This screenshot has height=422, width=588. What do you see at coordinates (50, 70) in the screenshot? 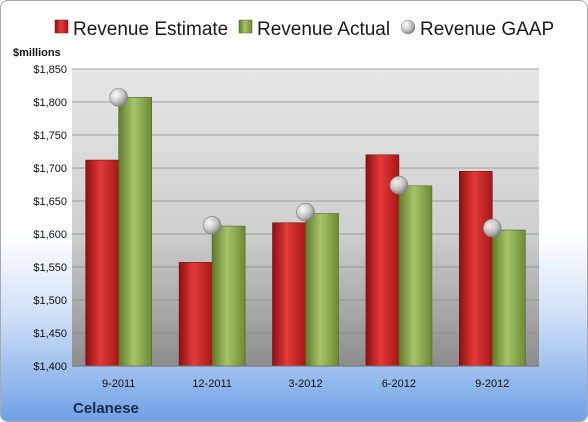
I see `y-tick-label: $1,850` at bounding box center [50, 70].